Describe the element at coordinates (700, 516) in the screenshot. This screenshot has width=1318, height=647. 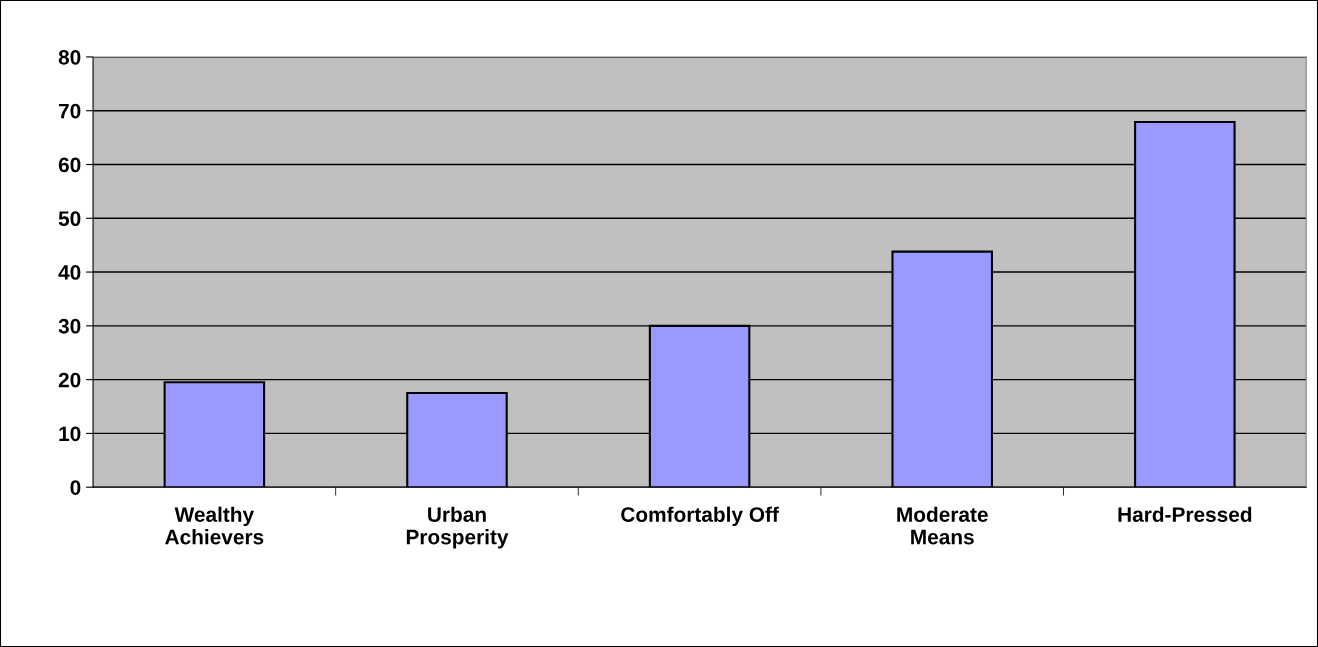
I see `x-tick-label: Comfortably Off` at that location.